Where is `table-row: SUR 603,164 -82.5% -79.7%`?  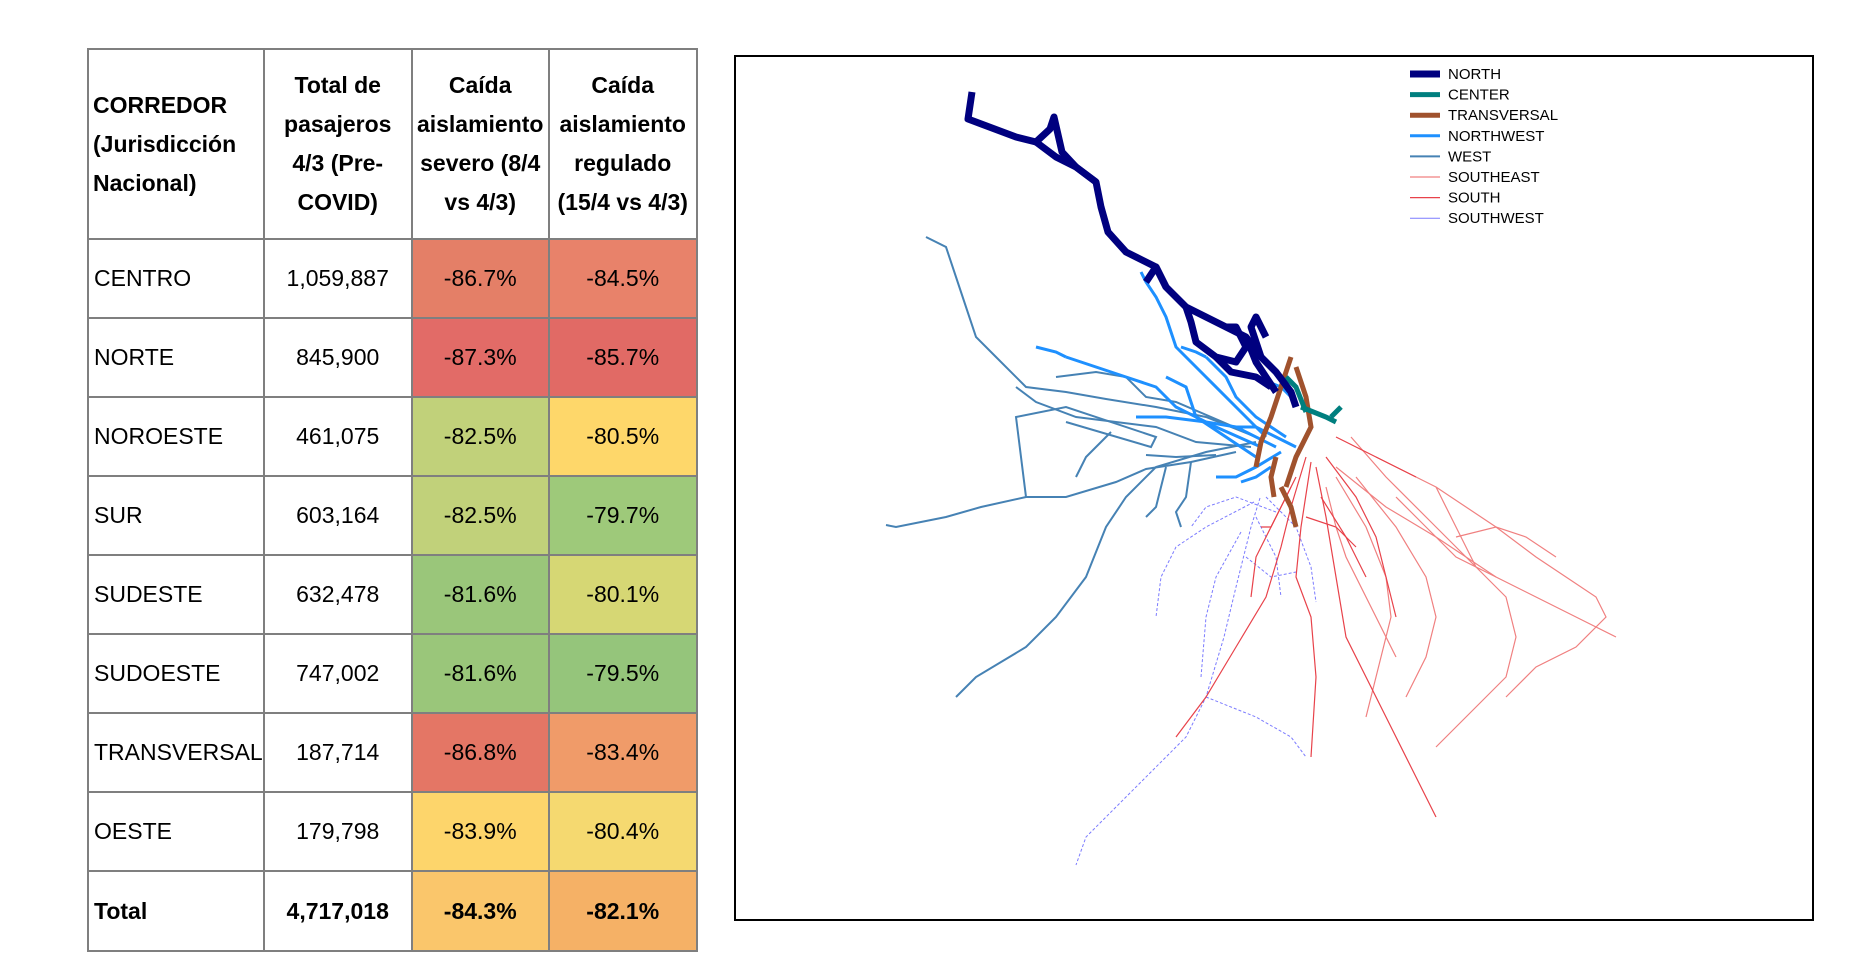 table-row: SUR 603,164 -82.5% -79.7% is located at coordinates (392, 515).